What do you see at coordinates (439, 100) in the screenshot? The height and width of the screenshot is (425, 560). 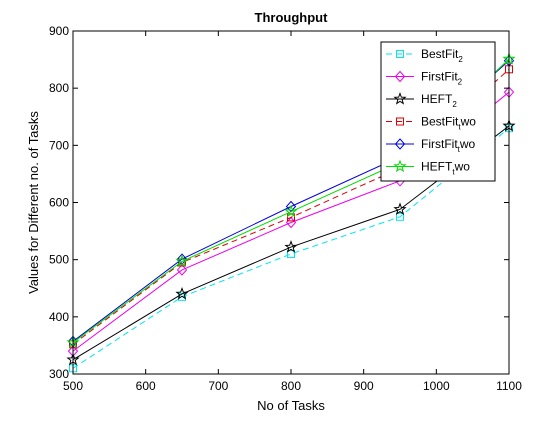 I see `legend-label: HEFT2` at bounding box center [439, 100].